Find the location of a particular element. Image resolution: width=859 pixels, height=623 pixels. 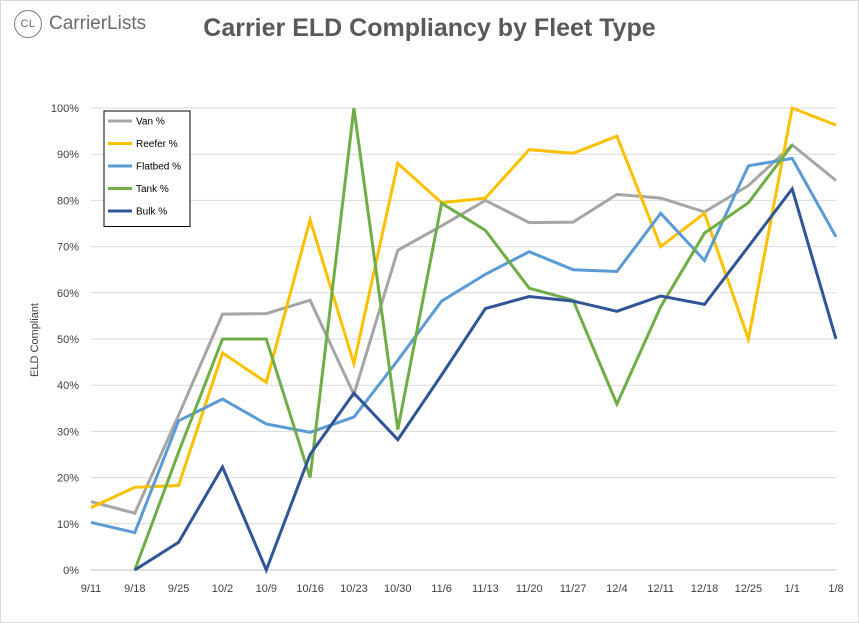

x-tick-label: 11/27 is located at coordinates (573, 589).